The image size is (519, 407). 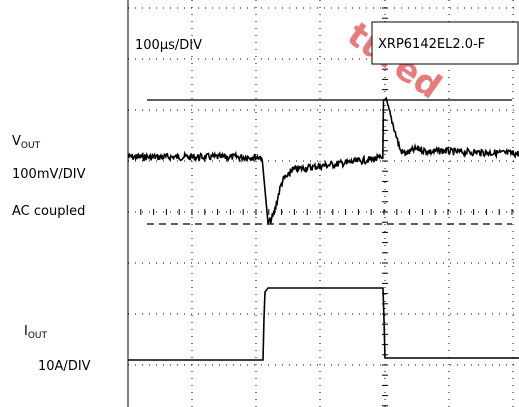 What do you see at coordinates (323, 324) in the screenshot?
I see `iout-waveform` at bounding box center [323, 324].